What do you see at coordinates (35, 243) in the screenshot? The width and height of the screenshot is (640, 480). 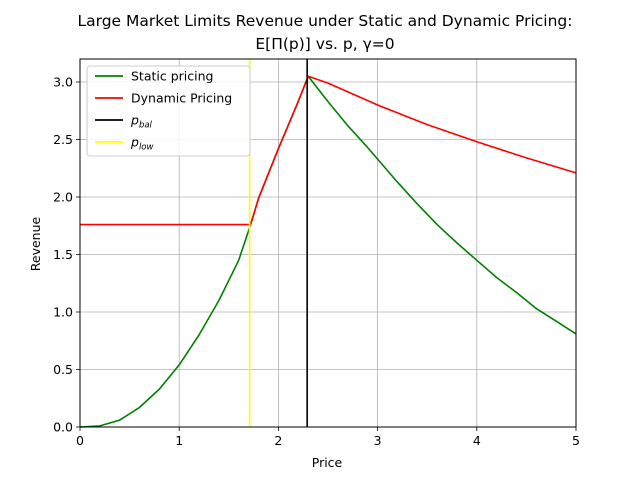 I see `y-axis-label: Revenue` at bounding box center [35, 243].